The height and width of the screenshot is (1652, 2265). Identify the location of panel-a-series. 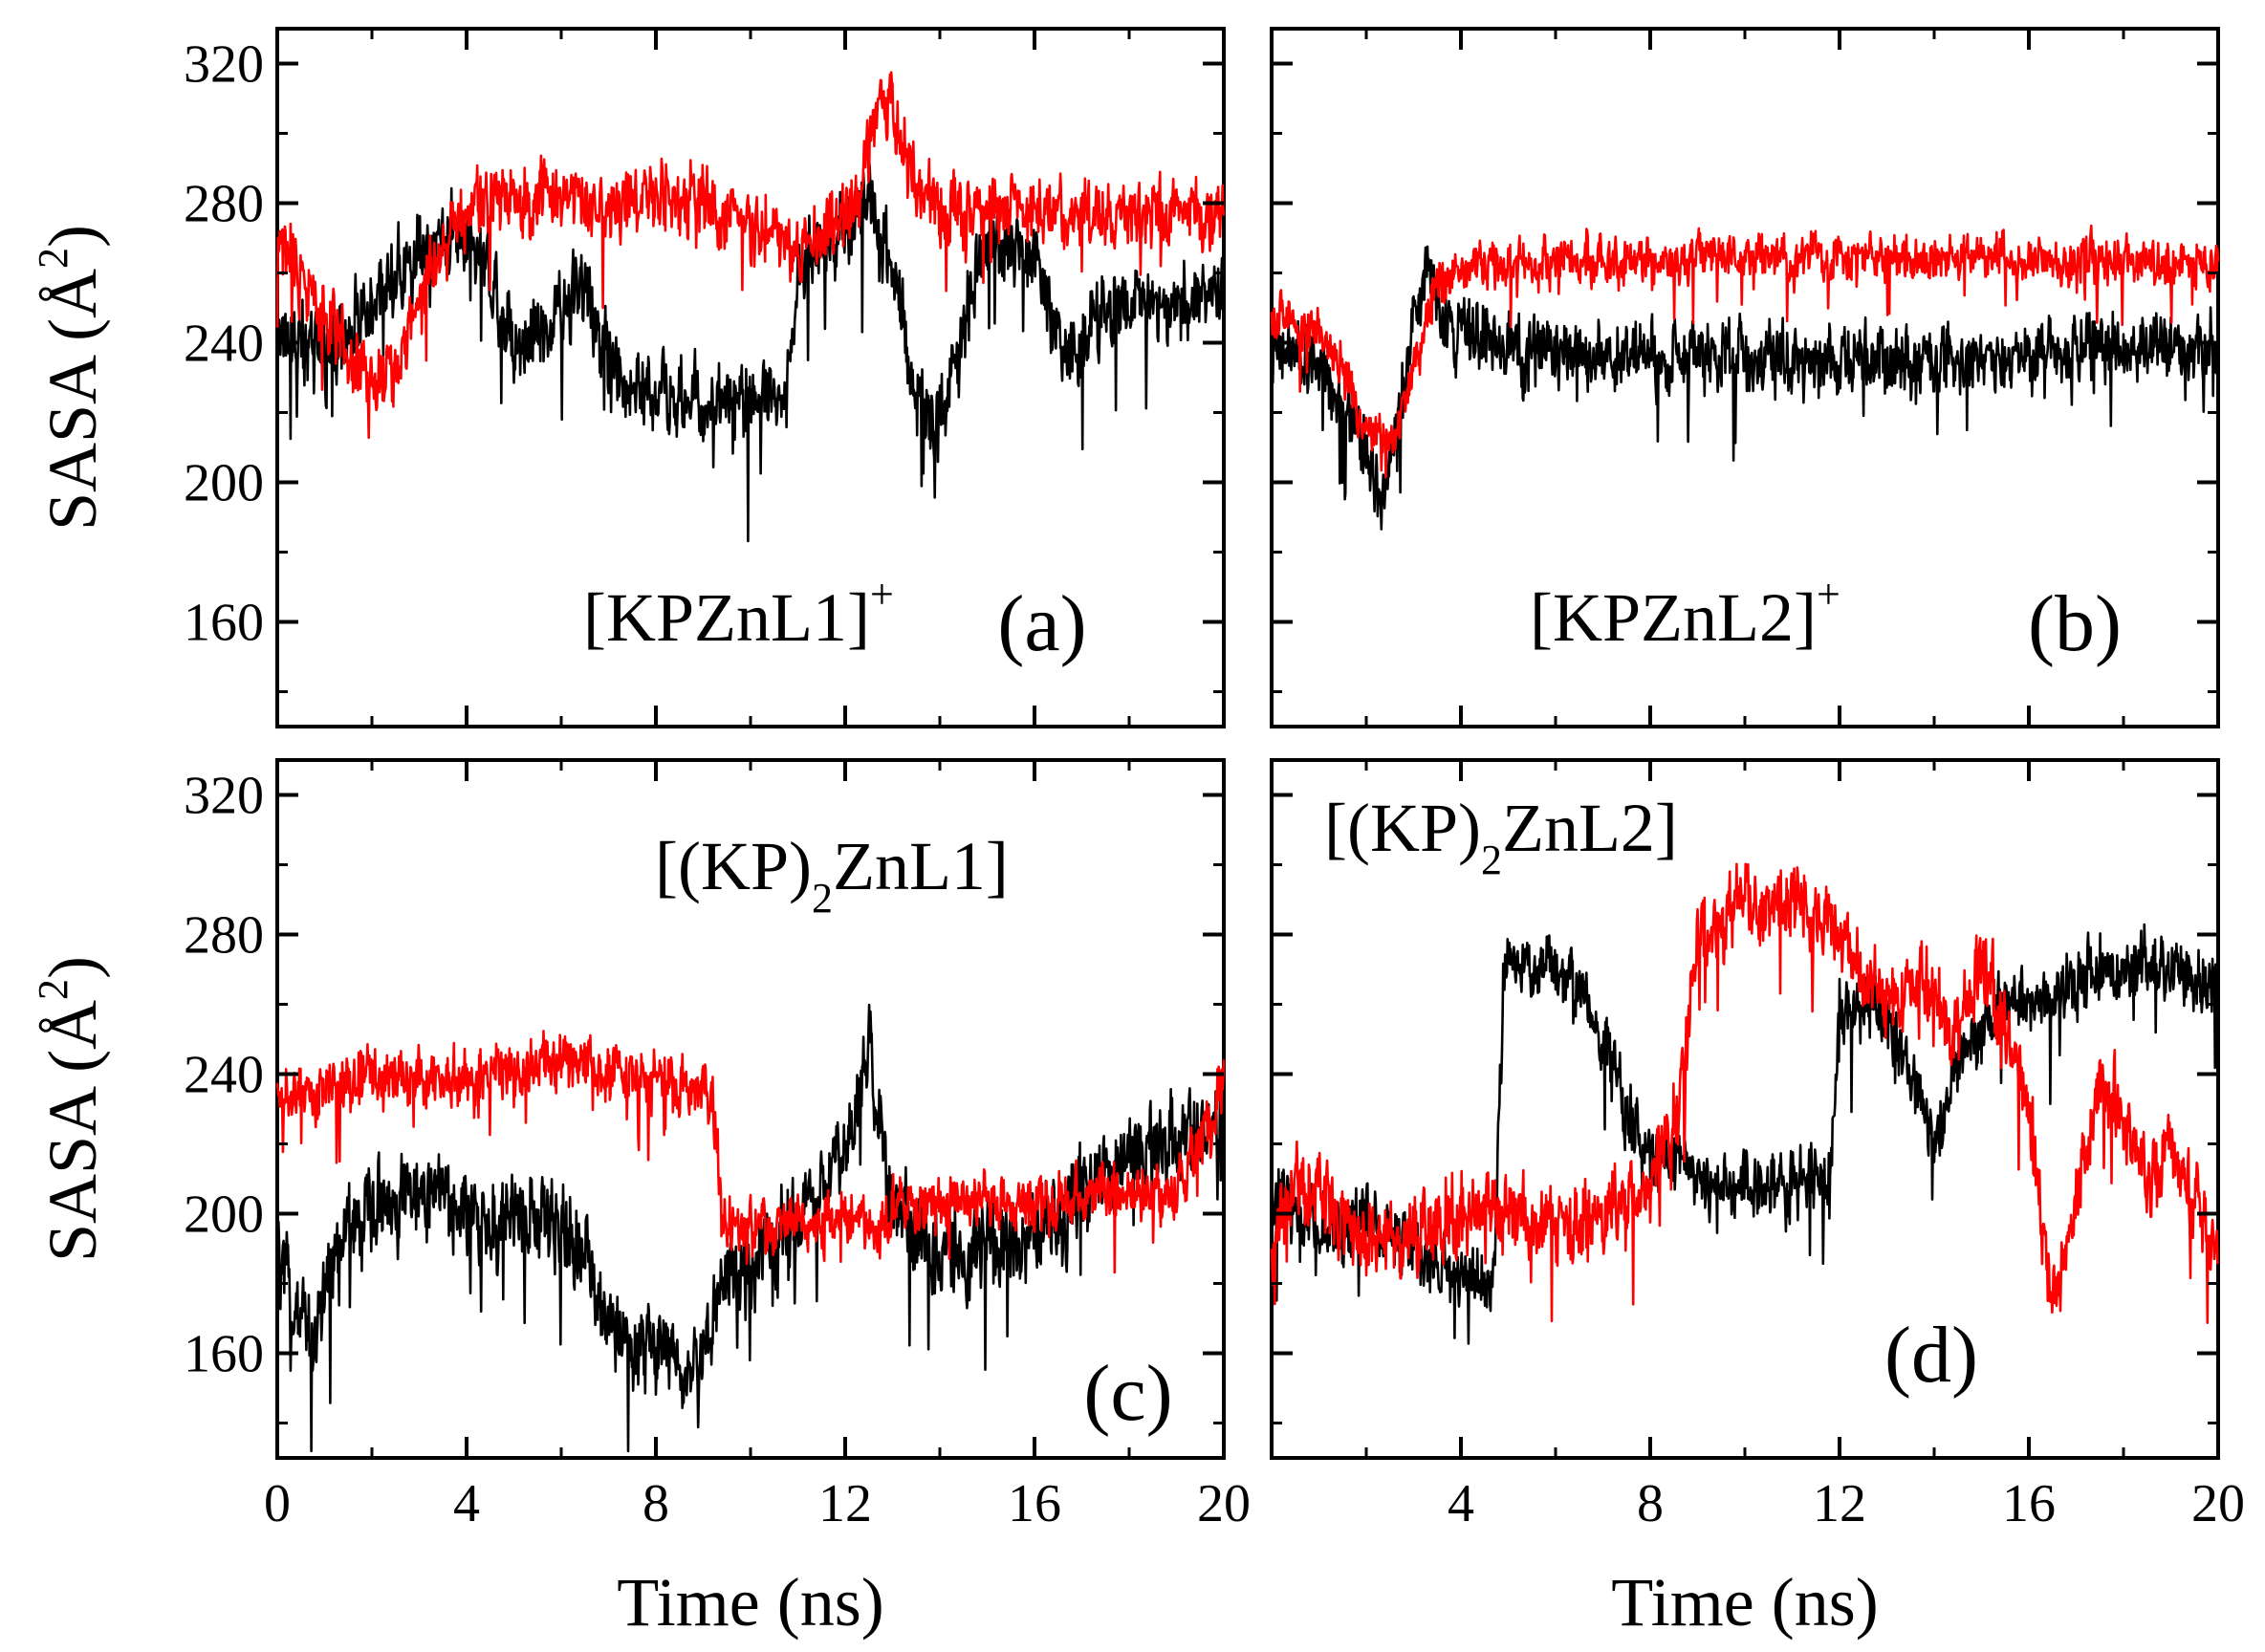
(750, 307).